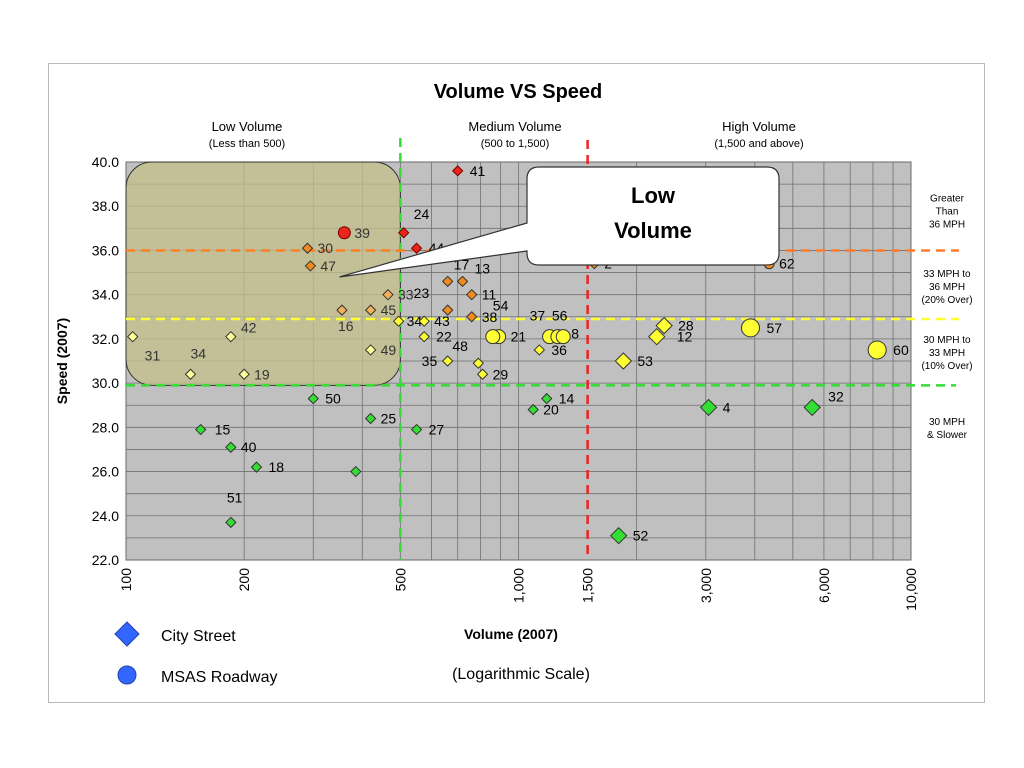 This screenshot has width=1024, height=768. Describe the element at coordinates (389, 418) in the screenshot. I see `point-label: 25` at that location.